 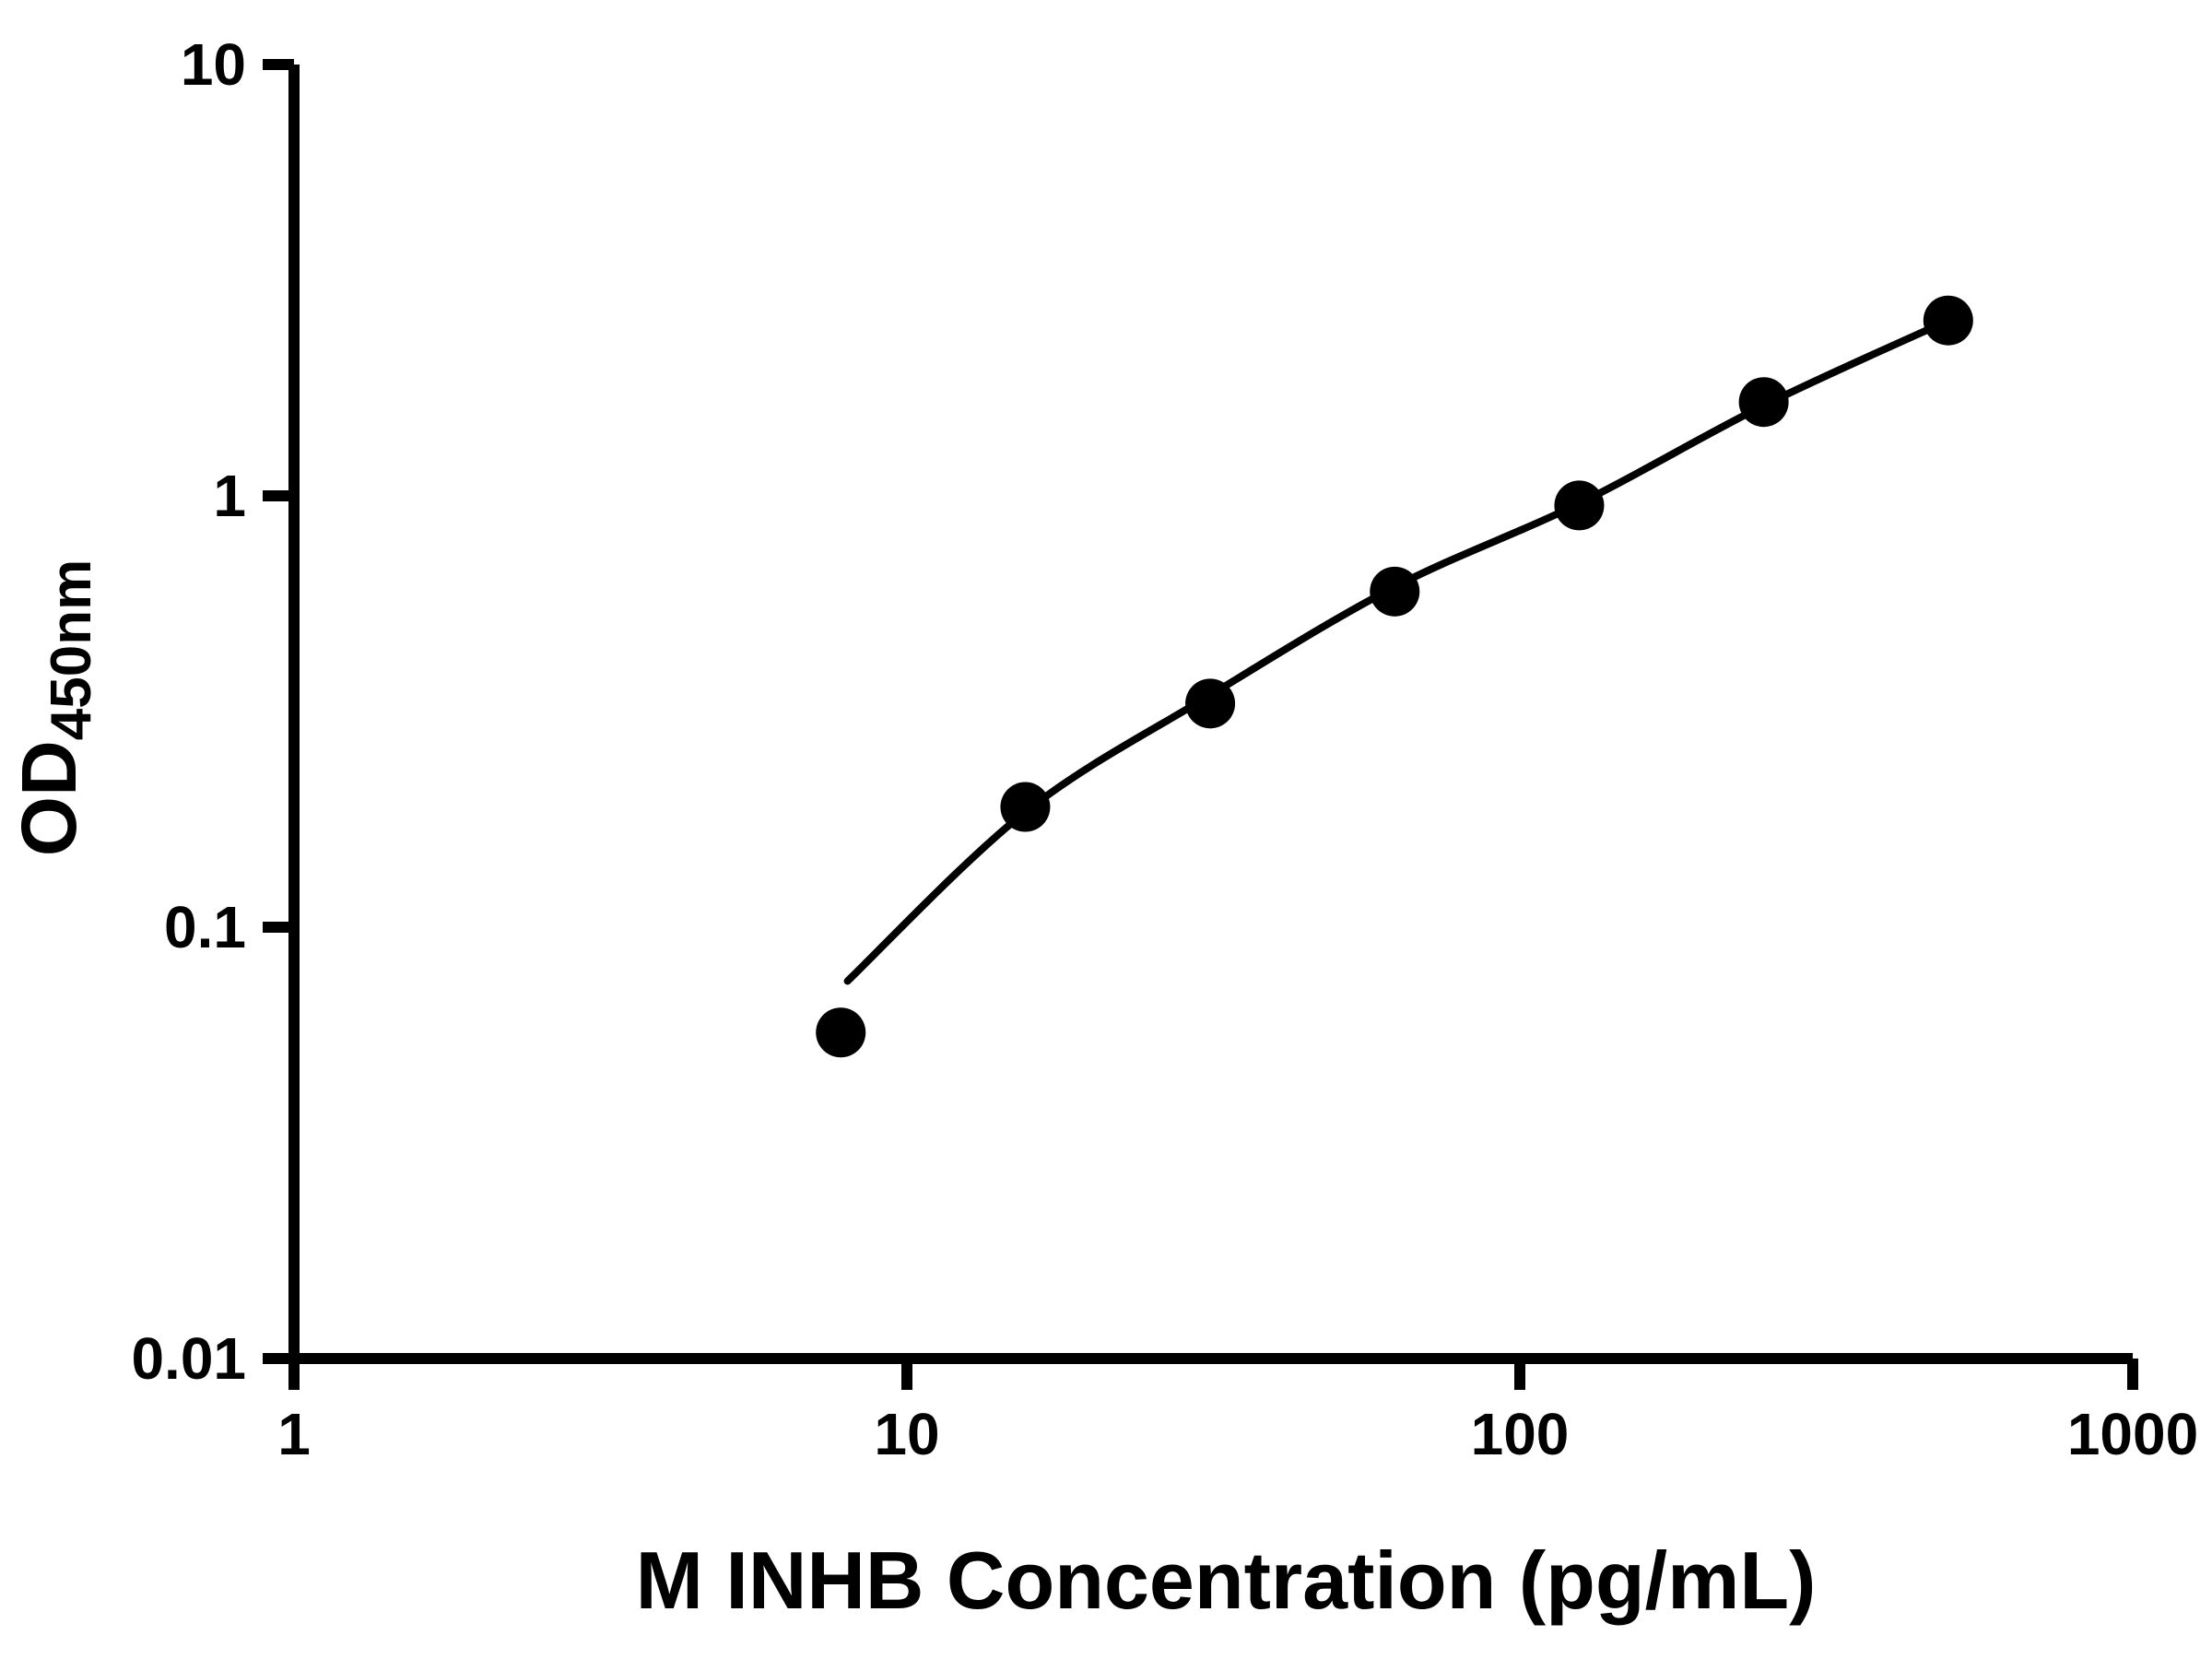 What do you see at coordinates (906, 1434) in the screenshot?
I see `x-tick-label: 10` at bounding box center [906, 1434].